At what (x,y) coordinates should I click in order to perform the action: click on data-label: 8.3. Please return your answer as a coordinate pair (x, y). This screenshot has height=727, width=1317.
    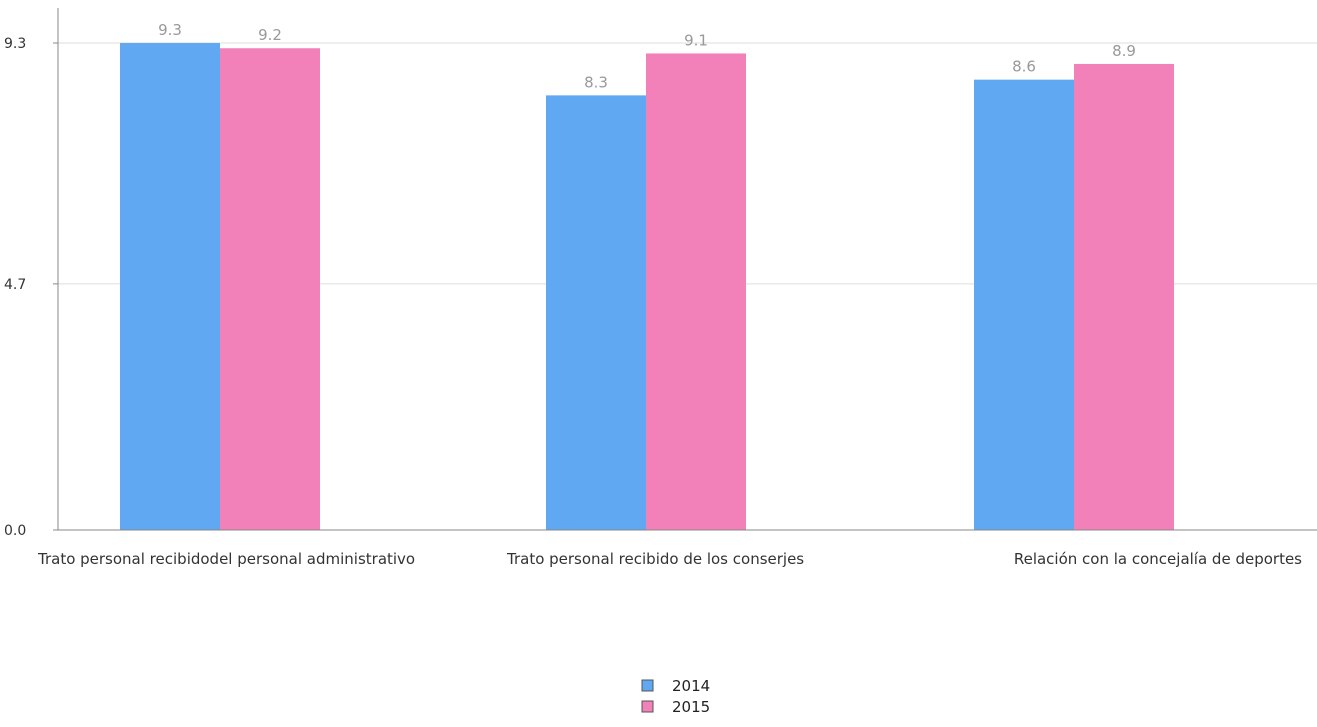
    Looking at the image, I should click on (596, 82).